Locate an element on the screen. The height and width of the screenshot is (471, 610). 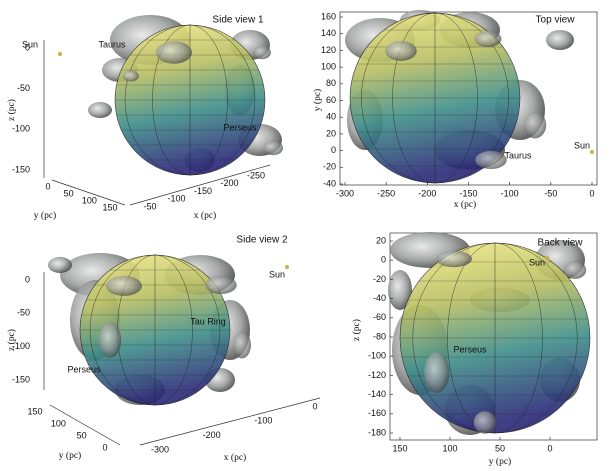
tick-label: -140 is located at coordinates (377, 394).